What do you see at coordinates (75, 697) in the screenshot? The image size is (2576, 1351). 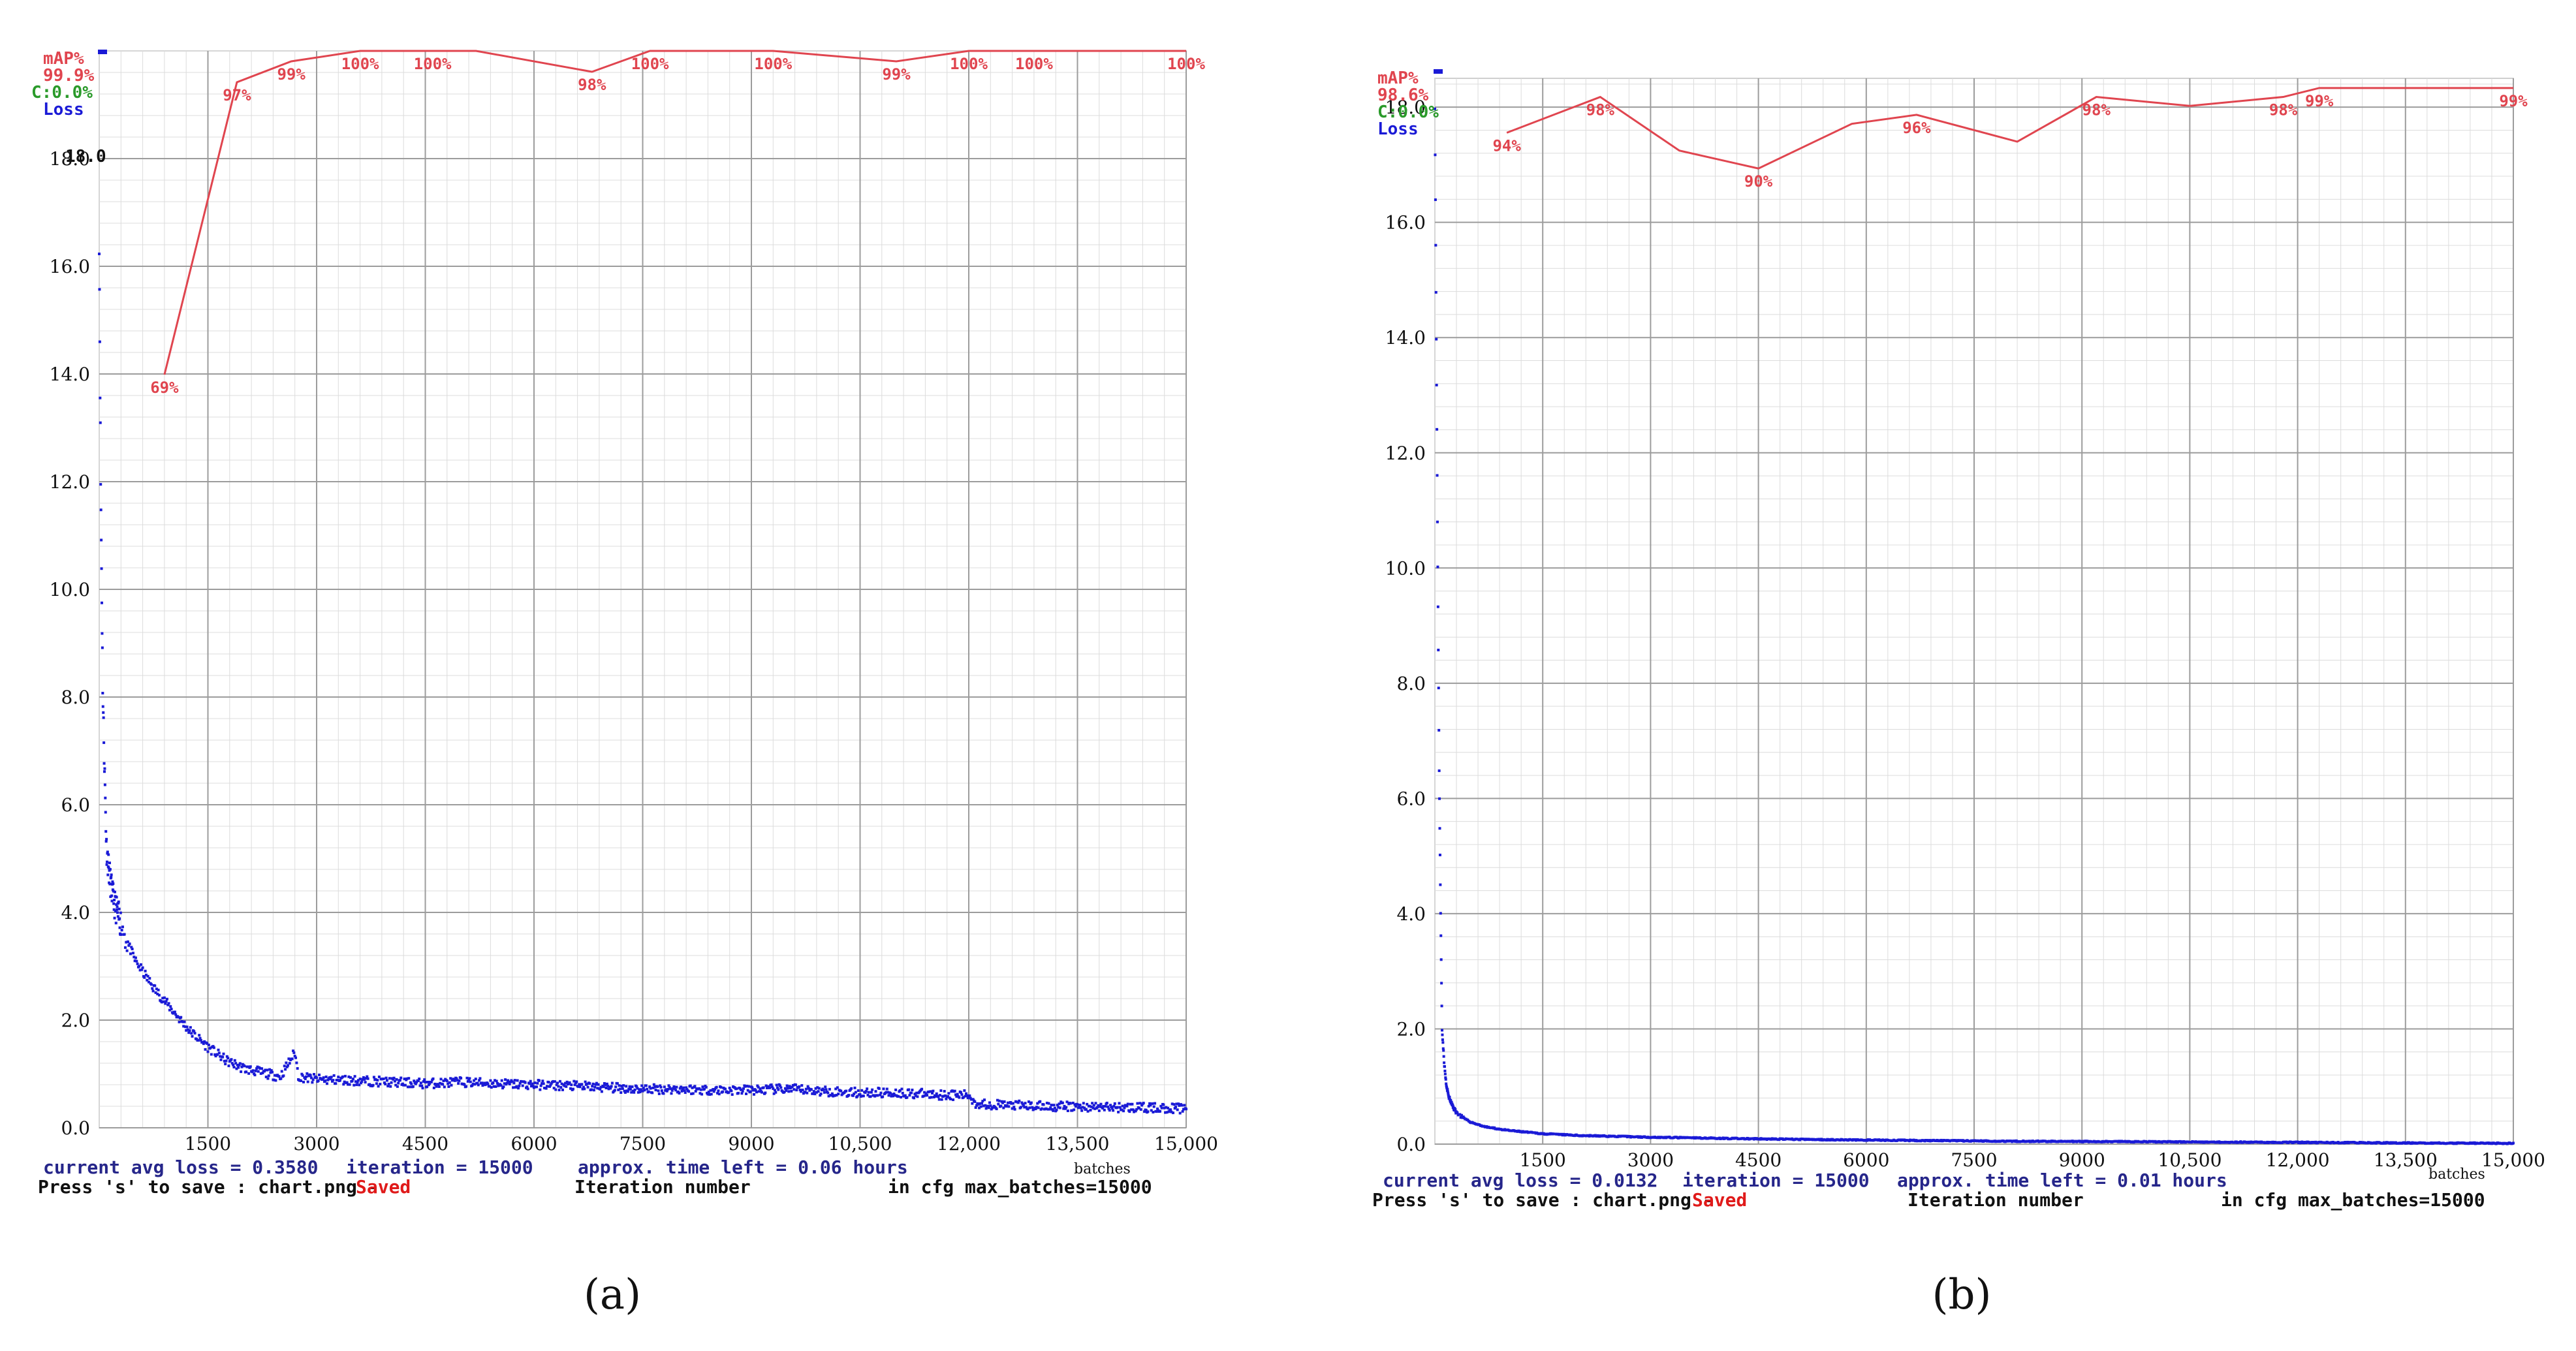 I see `y-tick-label: 8.0` at bounding box center [75, 697].